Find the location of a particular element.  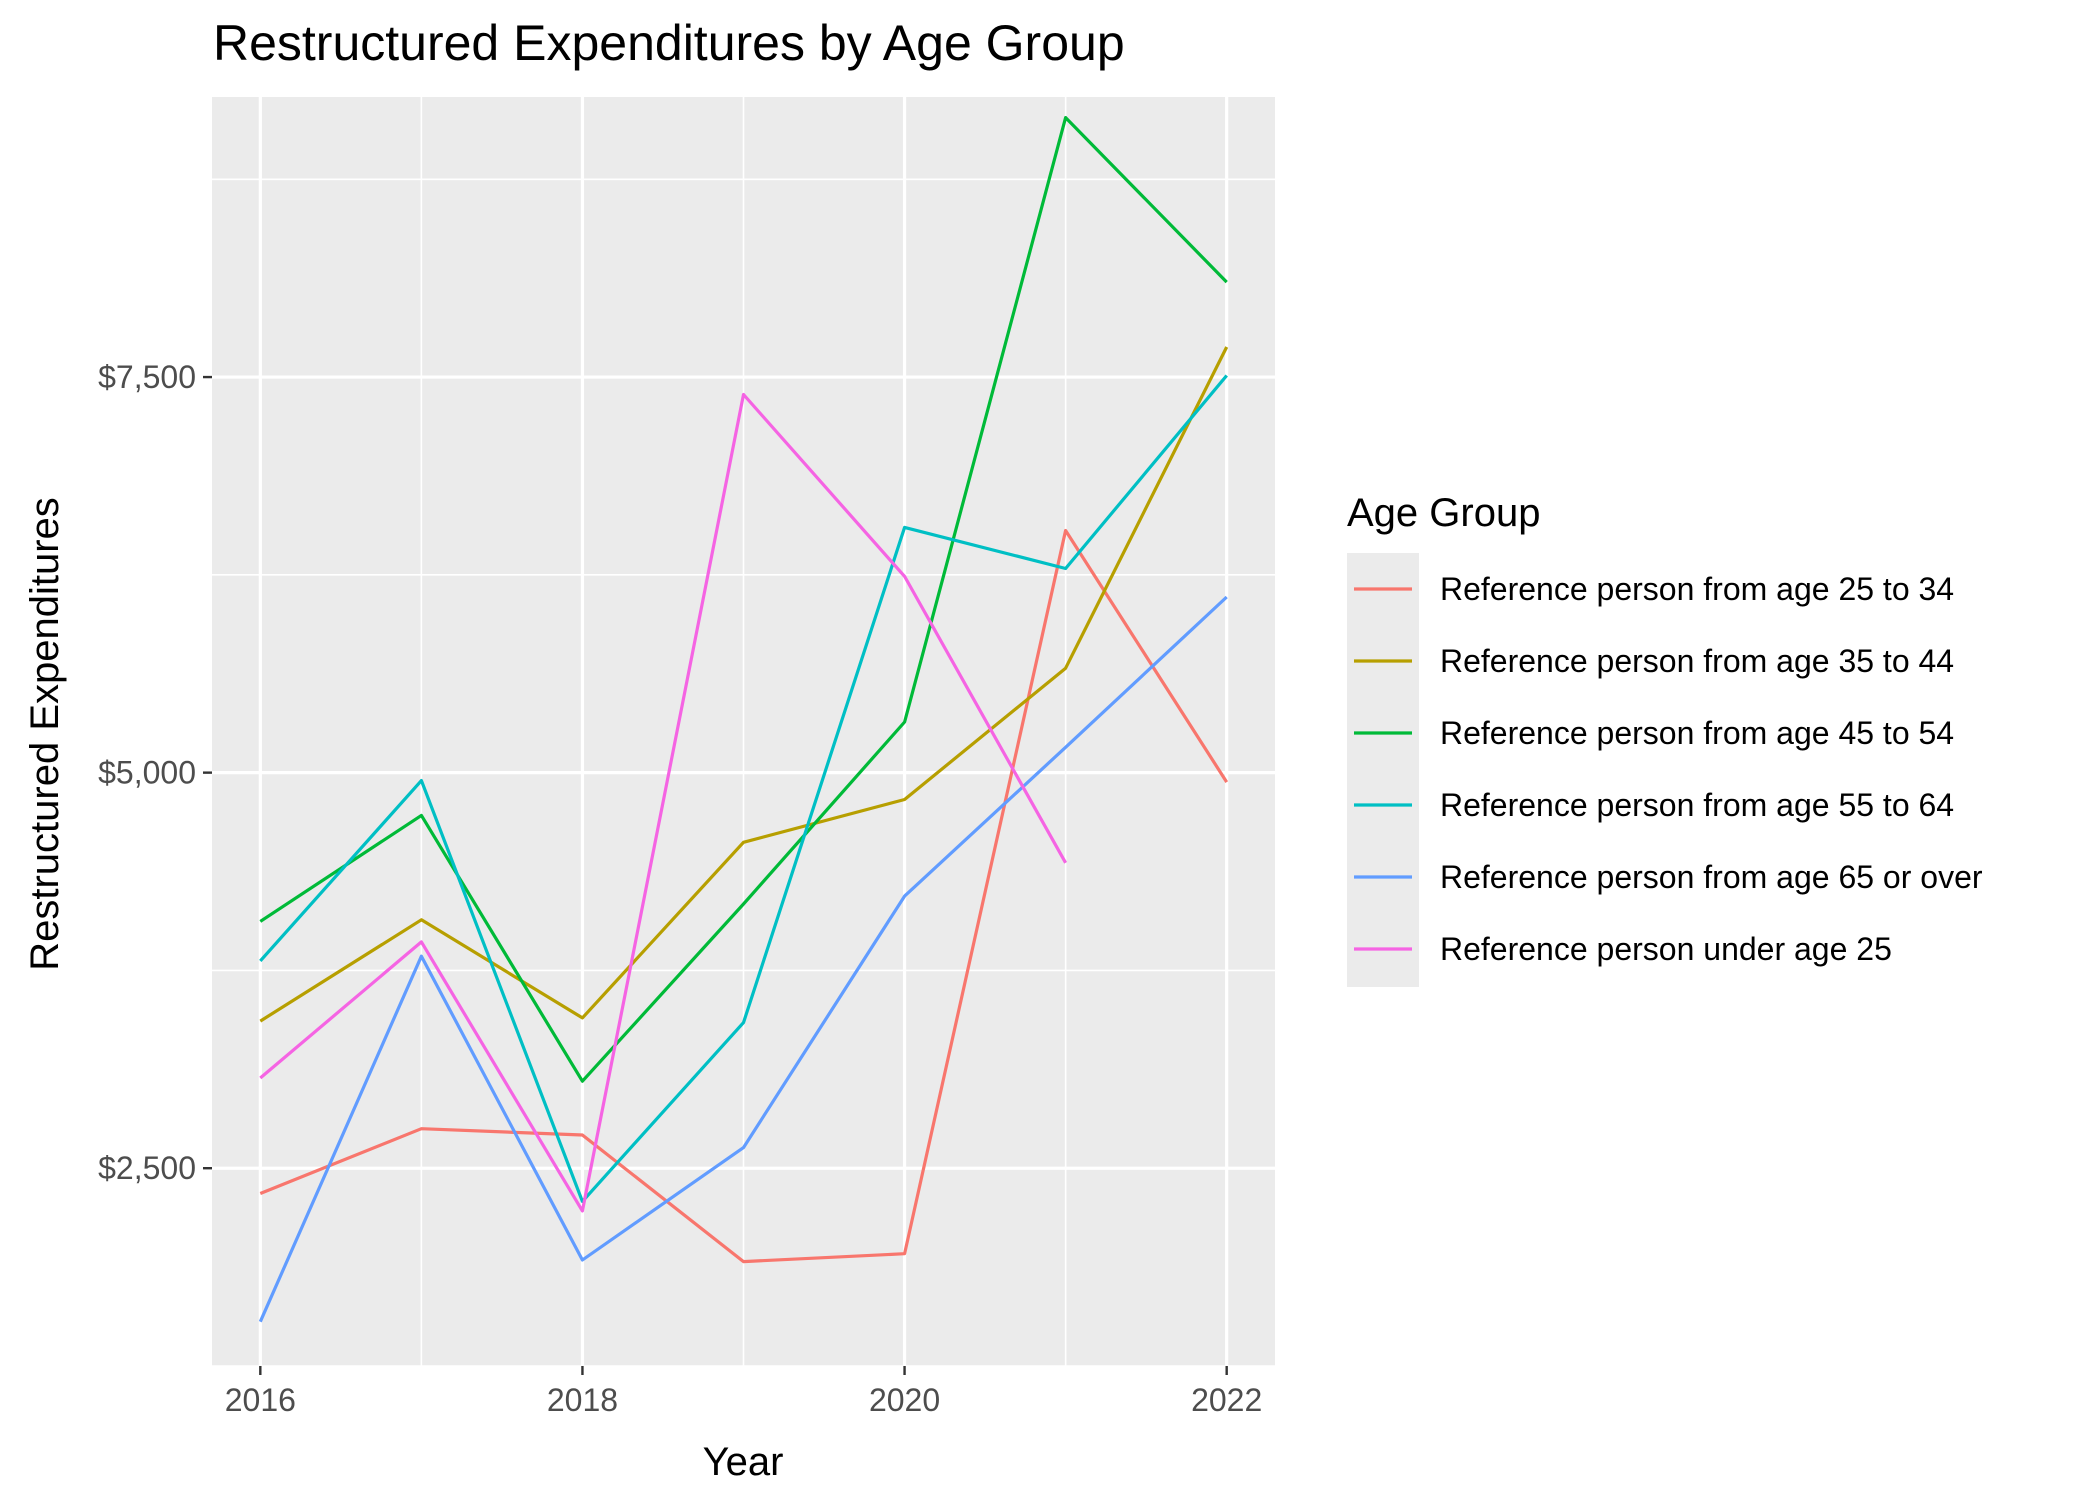

legend-item: Reference person from age 45 to 54 is located at coordinates (1654, 733).